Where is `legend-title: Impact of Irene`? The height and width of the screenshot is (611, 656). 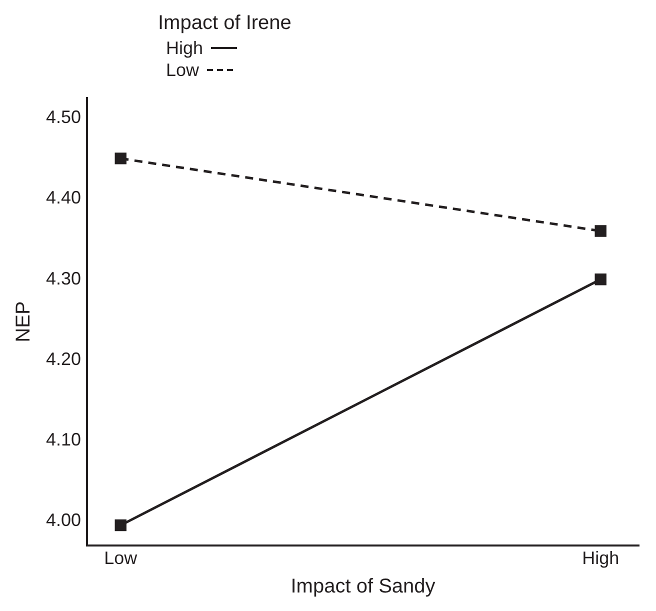 legend-title: Impact of Irene is located at coordinates (225, 23).